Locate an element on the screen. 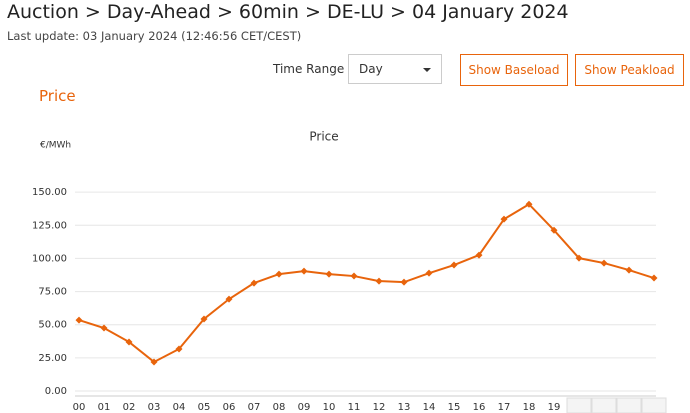  time-range-select: Day is located at coordinates (395, 69).